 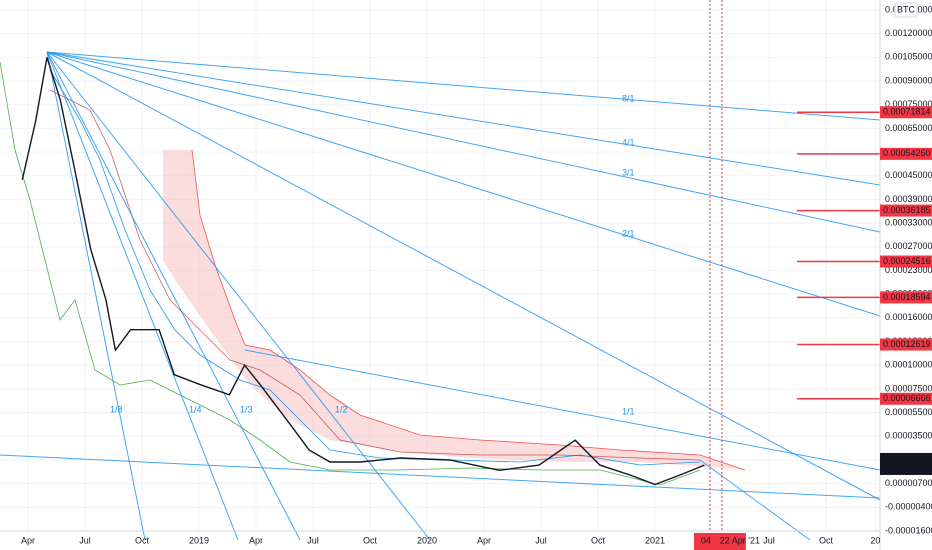 I want to click on y-tick-label: 0.00005500, so click(x=908, y=412).